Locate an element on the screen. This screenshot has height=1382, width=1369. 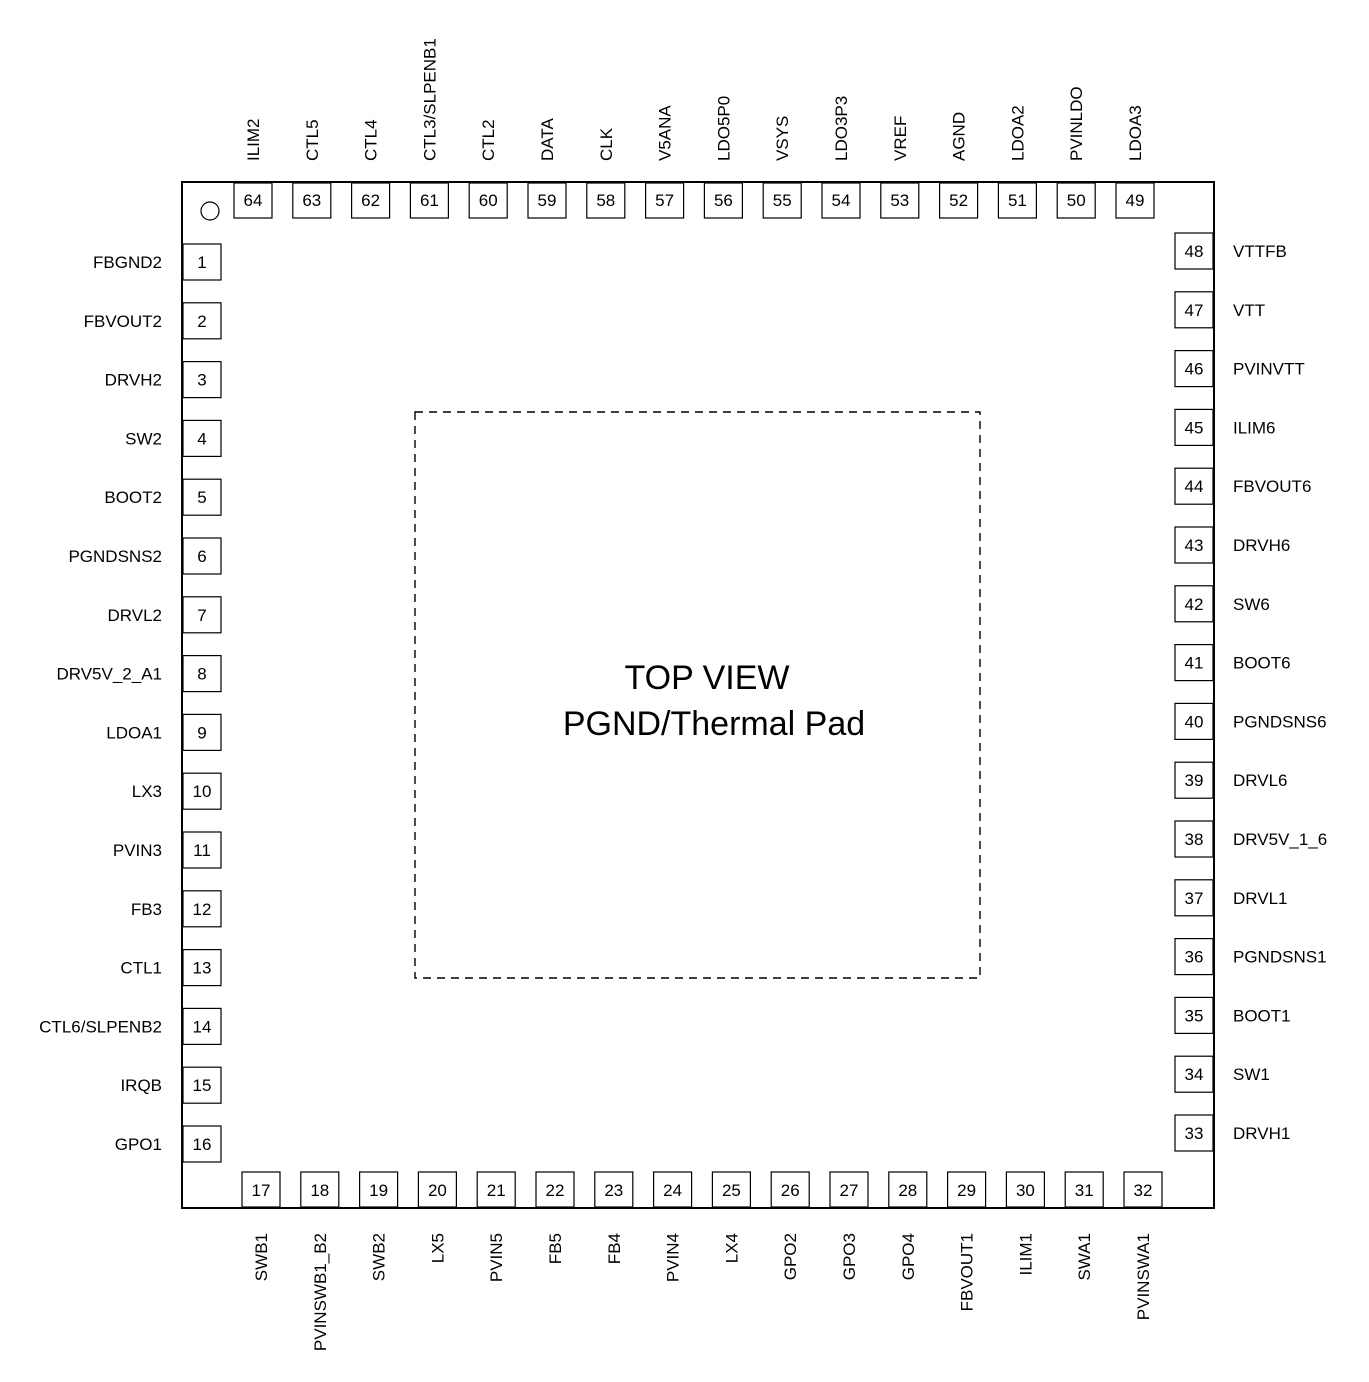
pin-number: 46 is located at coordinates (1194, 369).